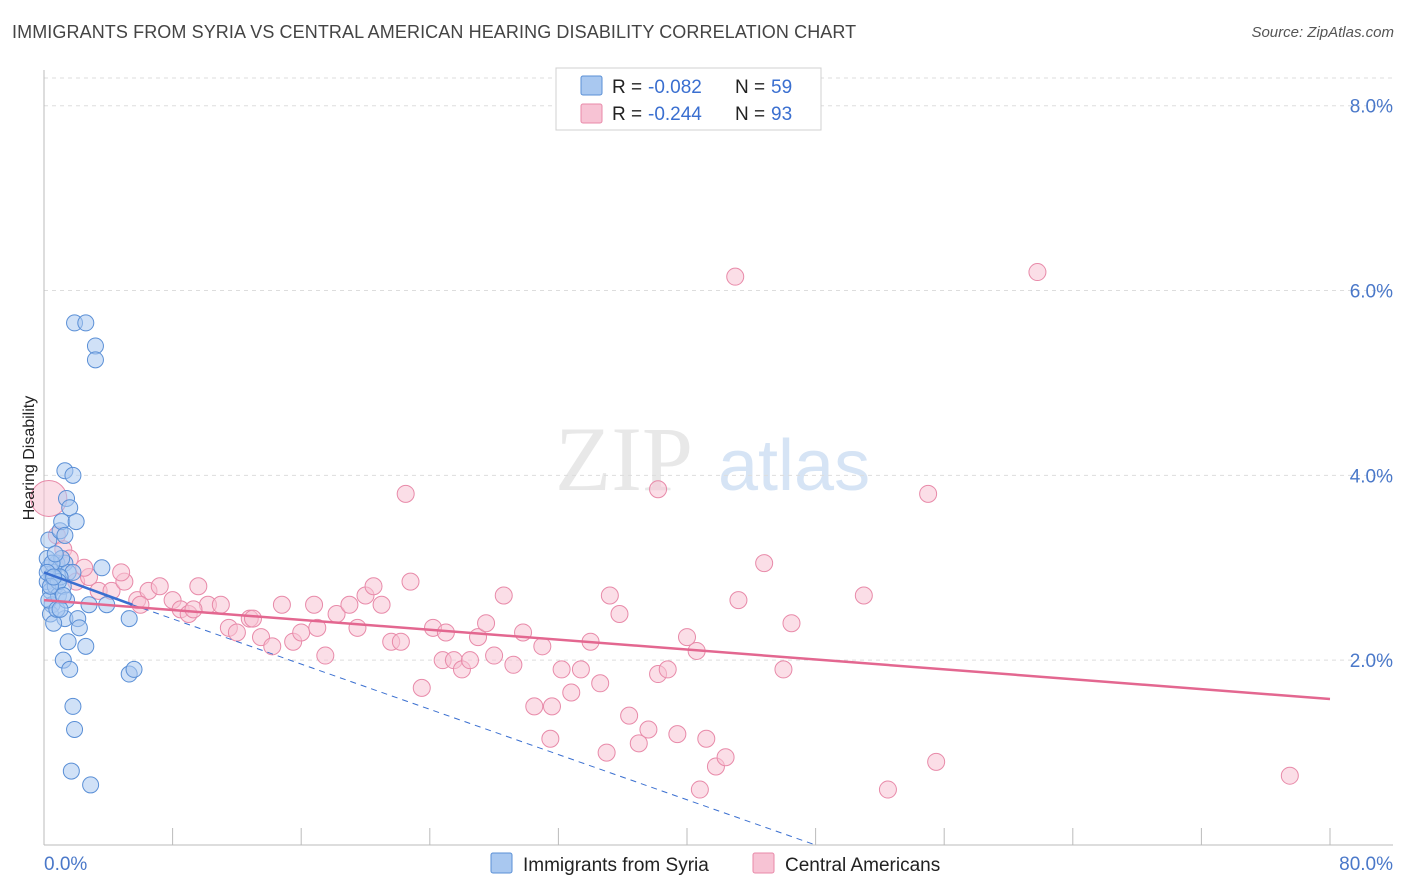  Describe the element at coordinates (750, 114) in the screenshot. I see `ca-n-label: N =` at that location.